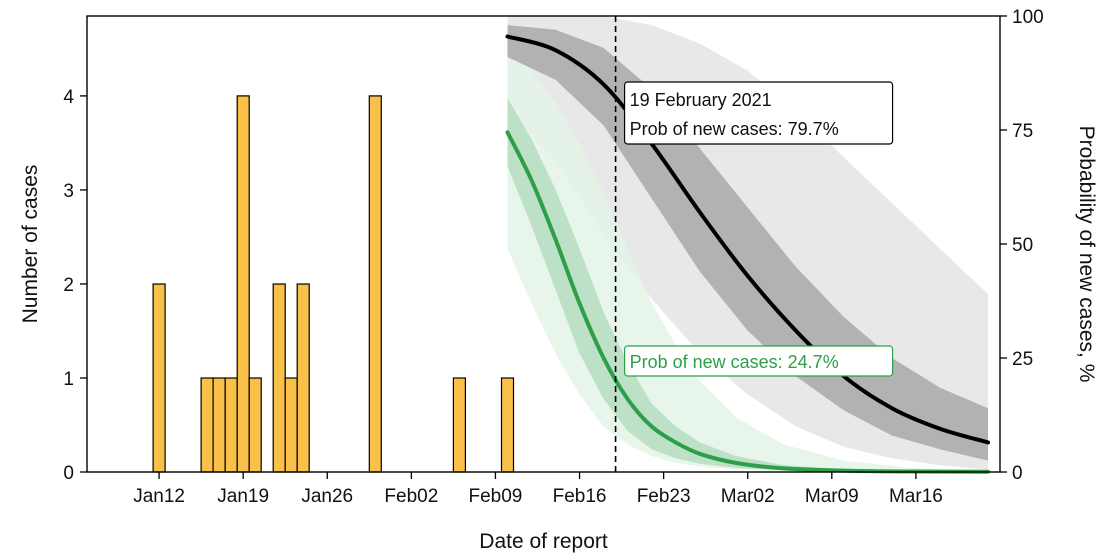 This screenshot has height=555, width=1104. I want to click on x-tick-label: Mar02, so click(748, 496).